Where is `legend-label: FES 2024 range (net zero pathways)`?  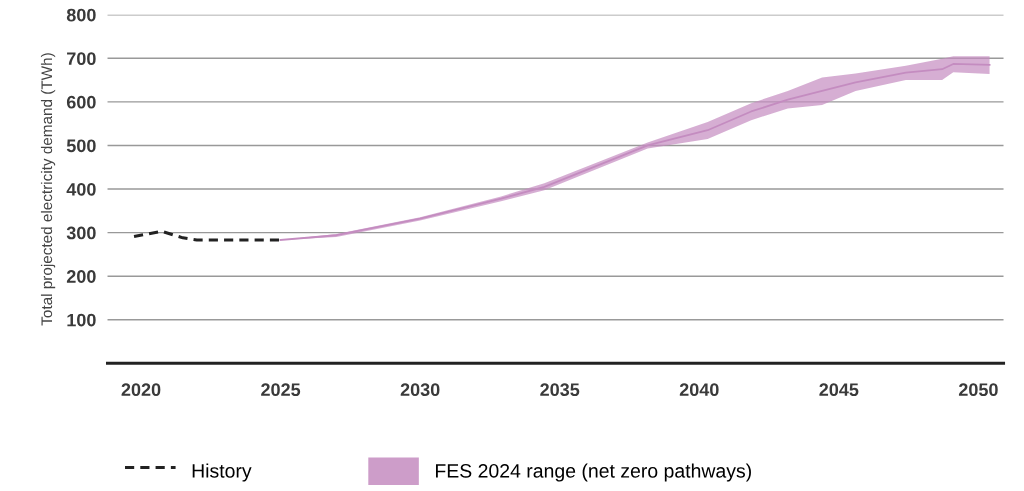
legend-label: FES 2024 range (net zero pathways) is located at coordinates (593, 472).